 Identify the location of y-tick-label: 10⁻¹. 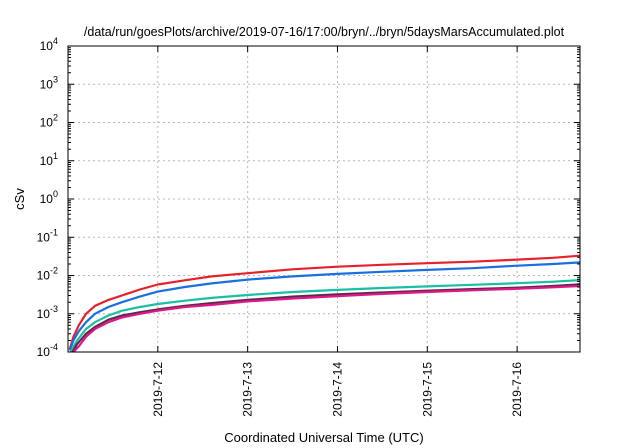
(47, 235).